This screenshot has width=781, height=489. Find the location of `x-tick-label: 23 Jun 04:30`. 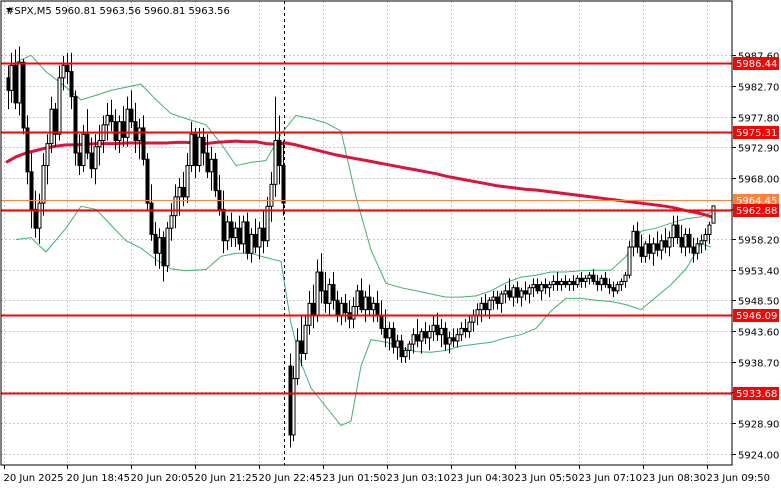

x-tick-label: 23 Jun 04:30 is located at coordinates (483, 478).